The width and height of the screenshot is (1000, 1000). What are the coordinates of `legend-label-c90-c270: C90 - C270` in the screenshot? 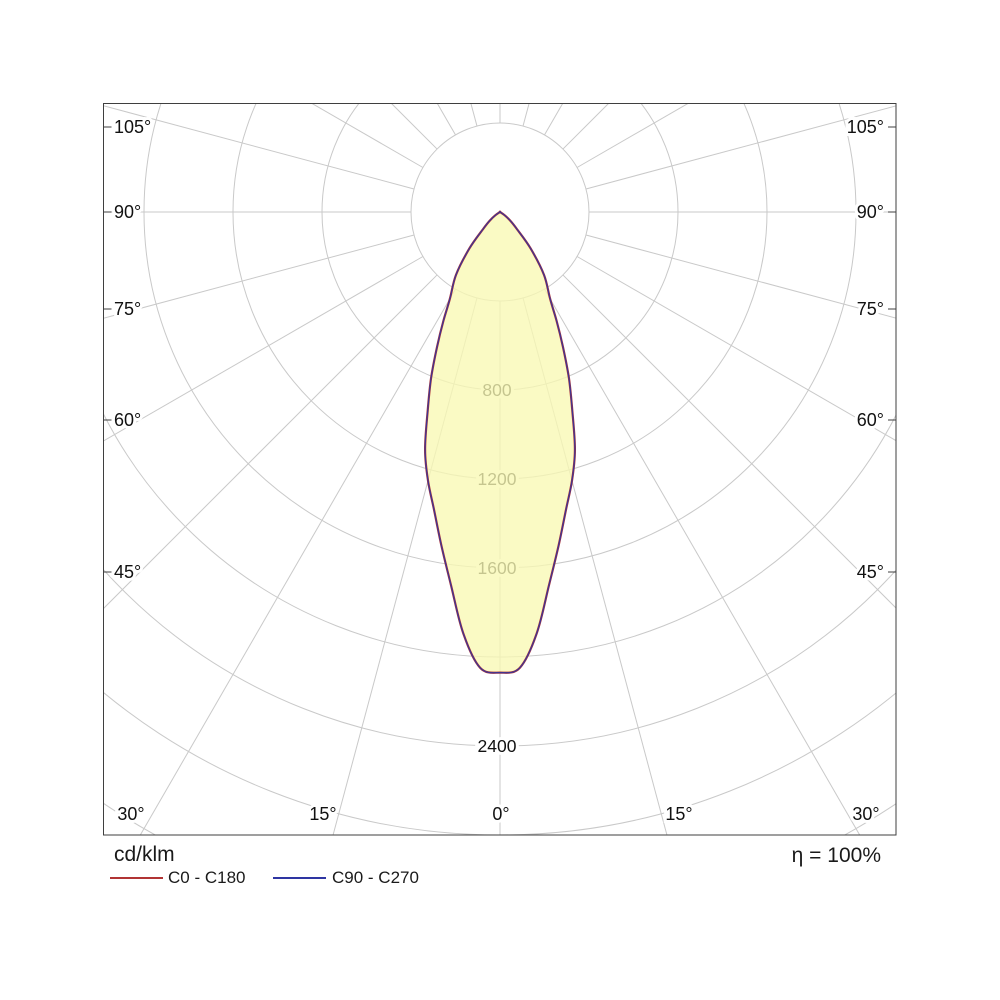 It's located at (375, 877).